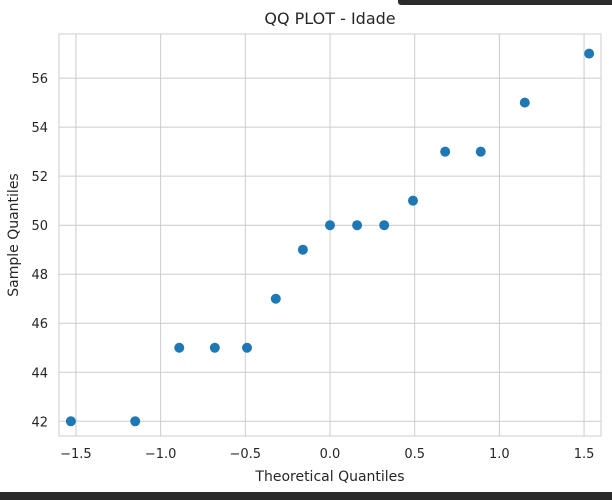 The width and height of the screenshot is (612, 500). I want to click on x-tick-labels: −1.5 −1.0 −0.5 0.0 0.5 1.0 1.5, so click(327, 454).